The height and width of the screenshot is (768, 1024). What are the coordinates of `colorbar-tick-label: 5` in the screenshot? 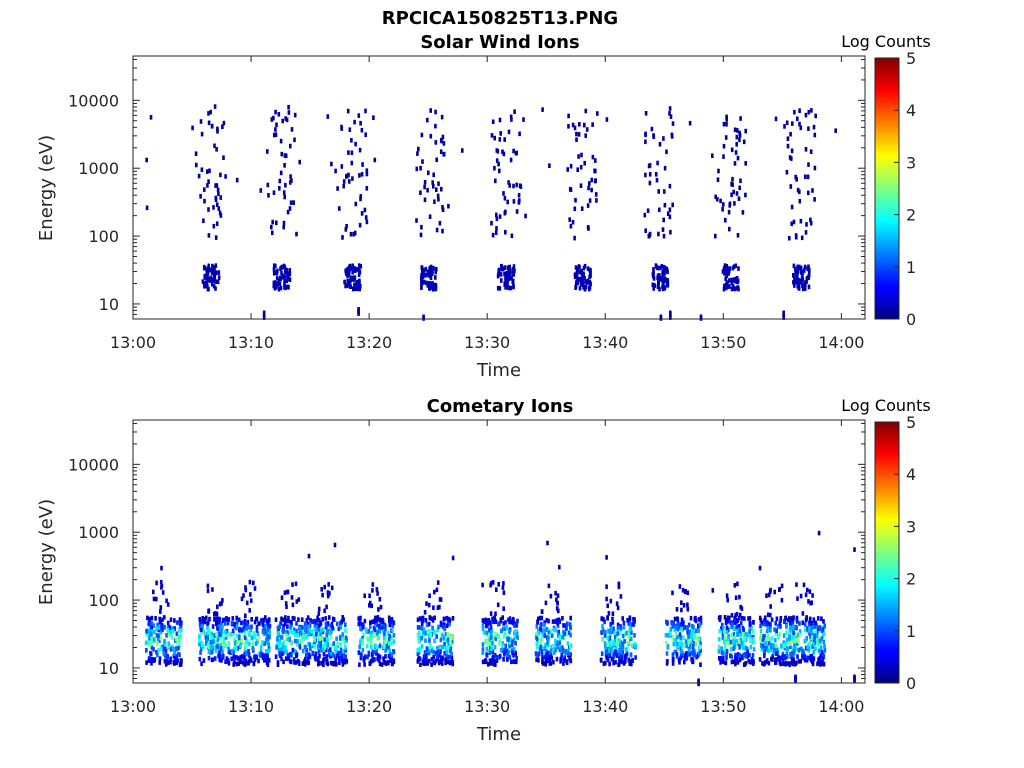 It's located at (911, 58).